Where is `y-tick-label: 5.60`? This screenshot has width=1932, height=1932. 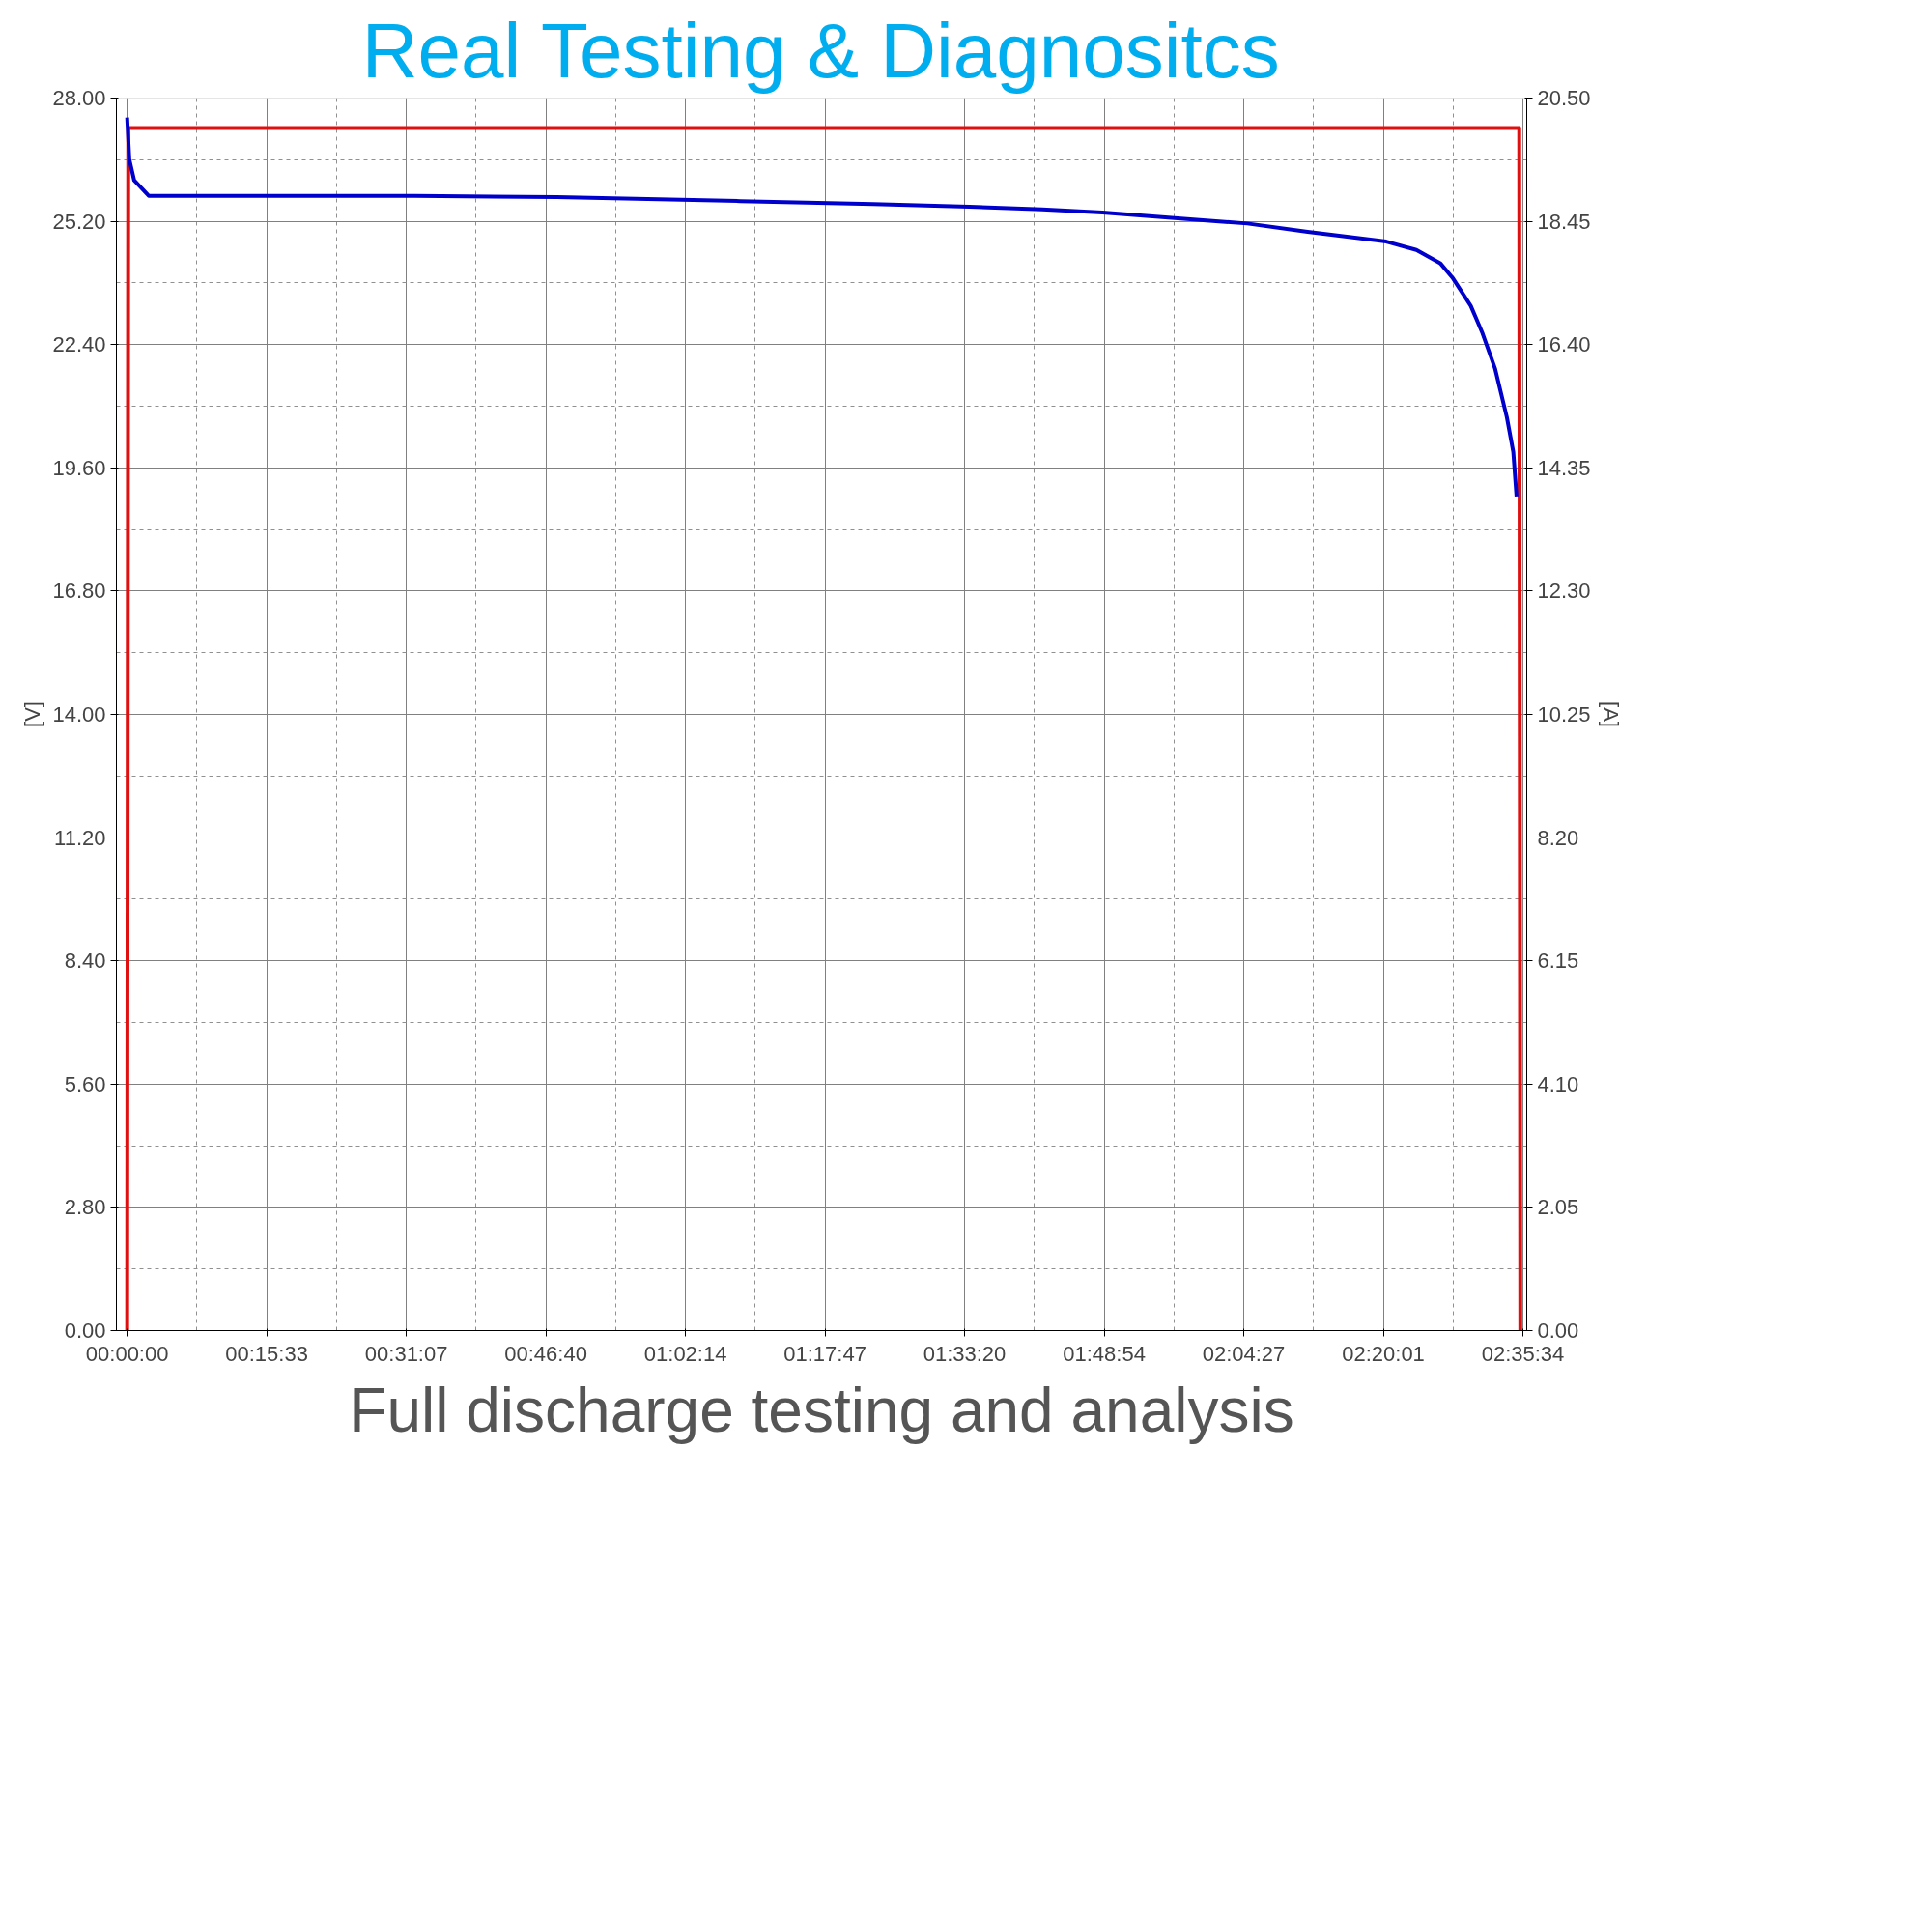 y-tick-label: 5.60 is located at coordinates (85, 1083).